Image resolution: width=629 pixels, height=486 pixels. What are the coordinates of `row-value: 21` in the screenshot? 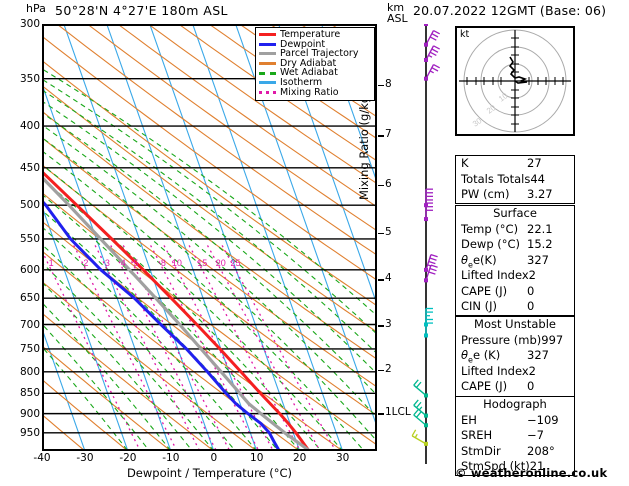 It's located at (537, 466).